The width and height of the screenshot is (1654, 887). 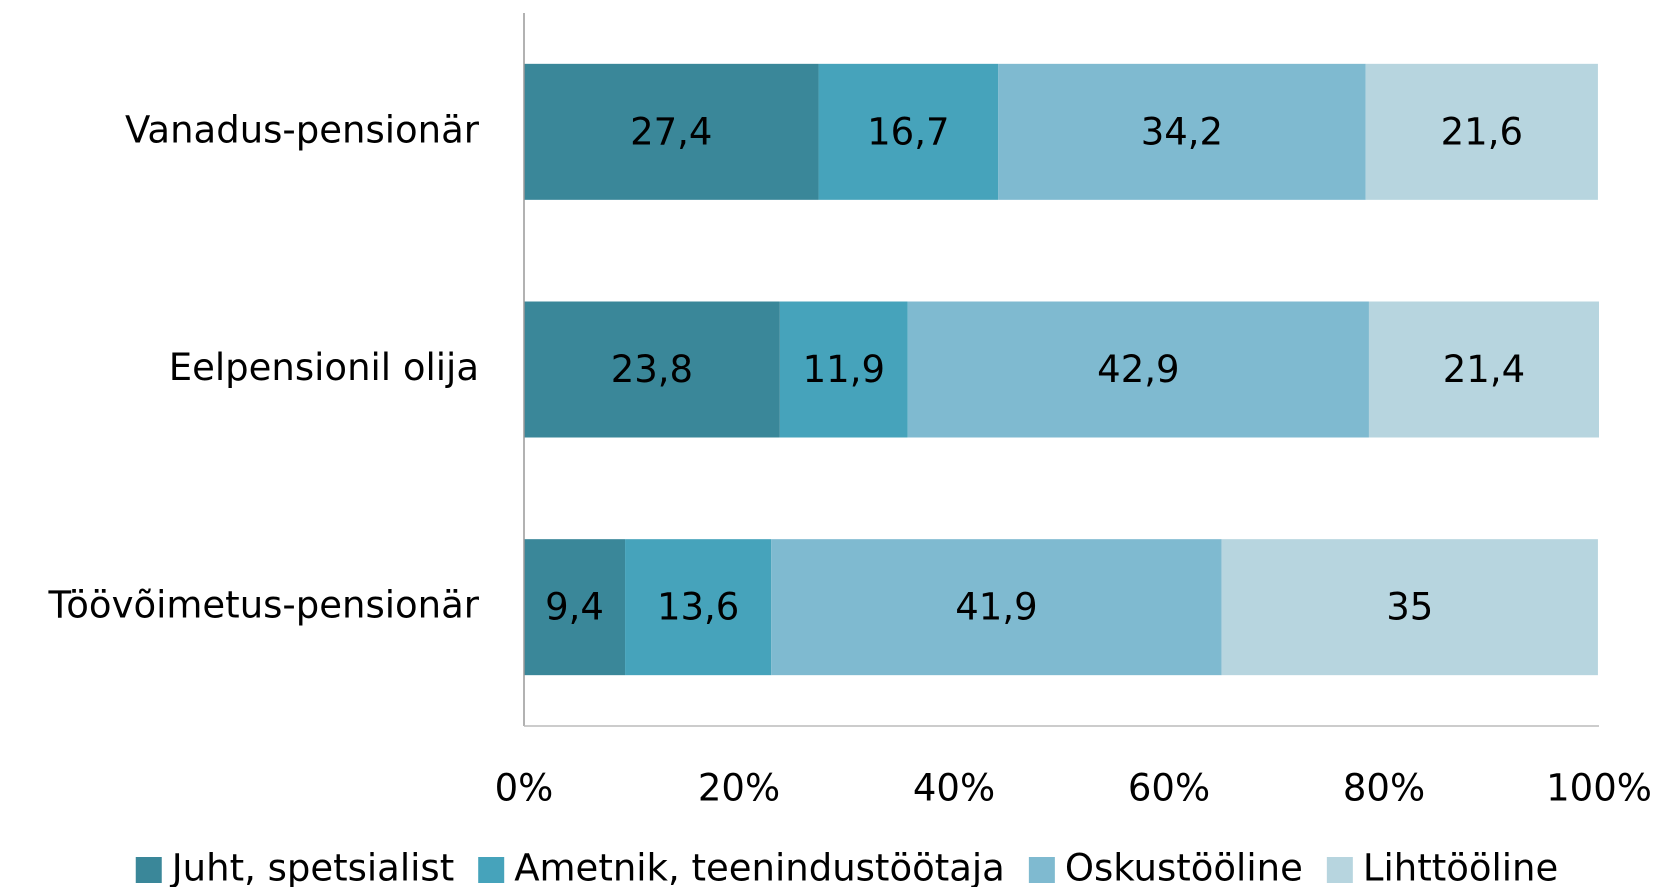 What do you see at coordinates (954, 788) in the screenshot?
I see `x-tick-label: 40%` at bounding box center [954, 788].